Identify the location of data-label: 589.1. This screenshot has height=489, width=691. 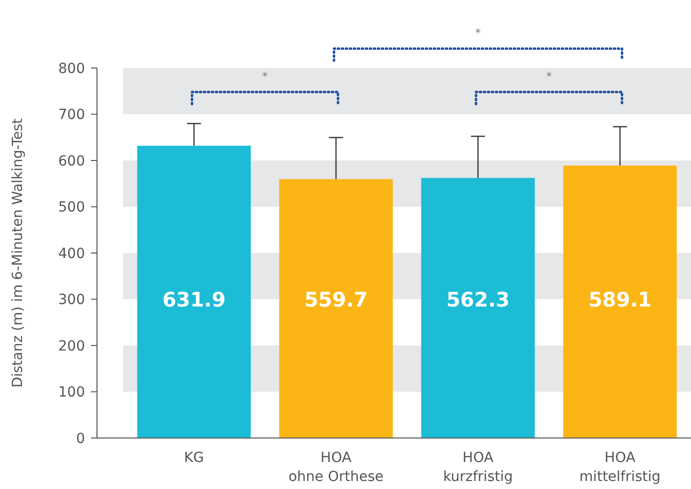
(620, 299).